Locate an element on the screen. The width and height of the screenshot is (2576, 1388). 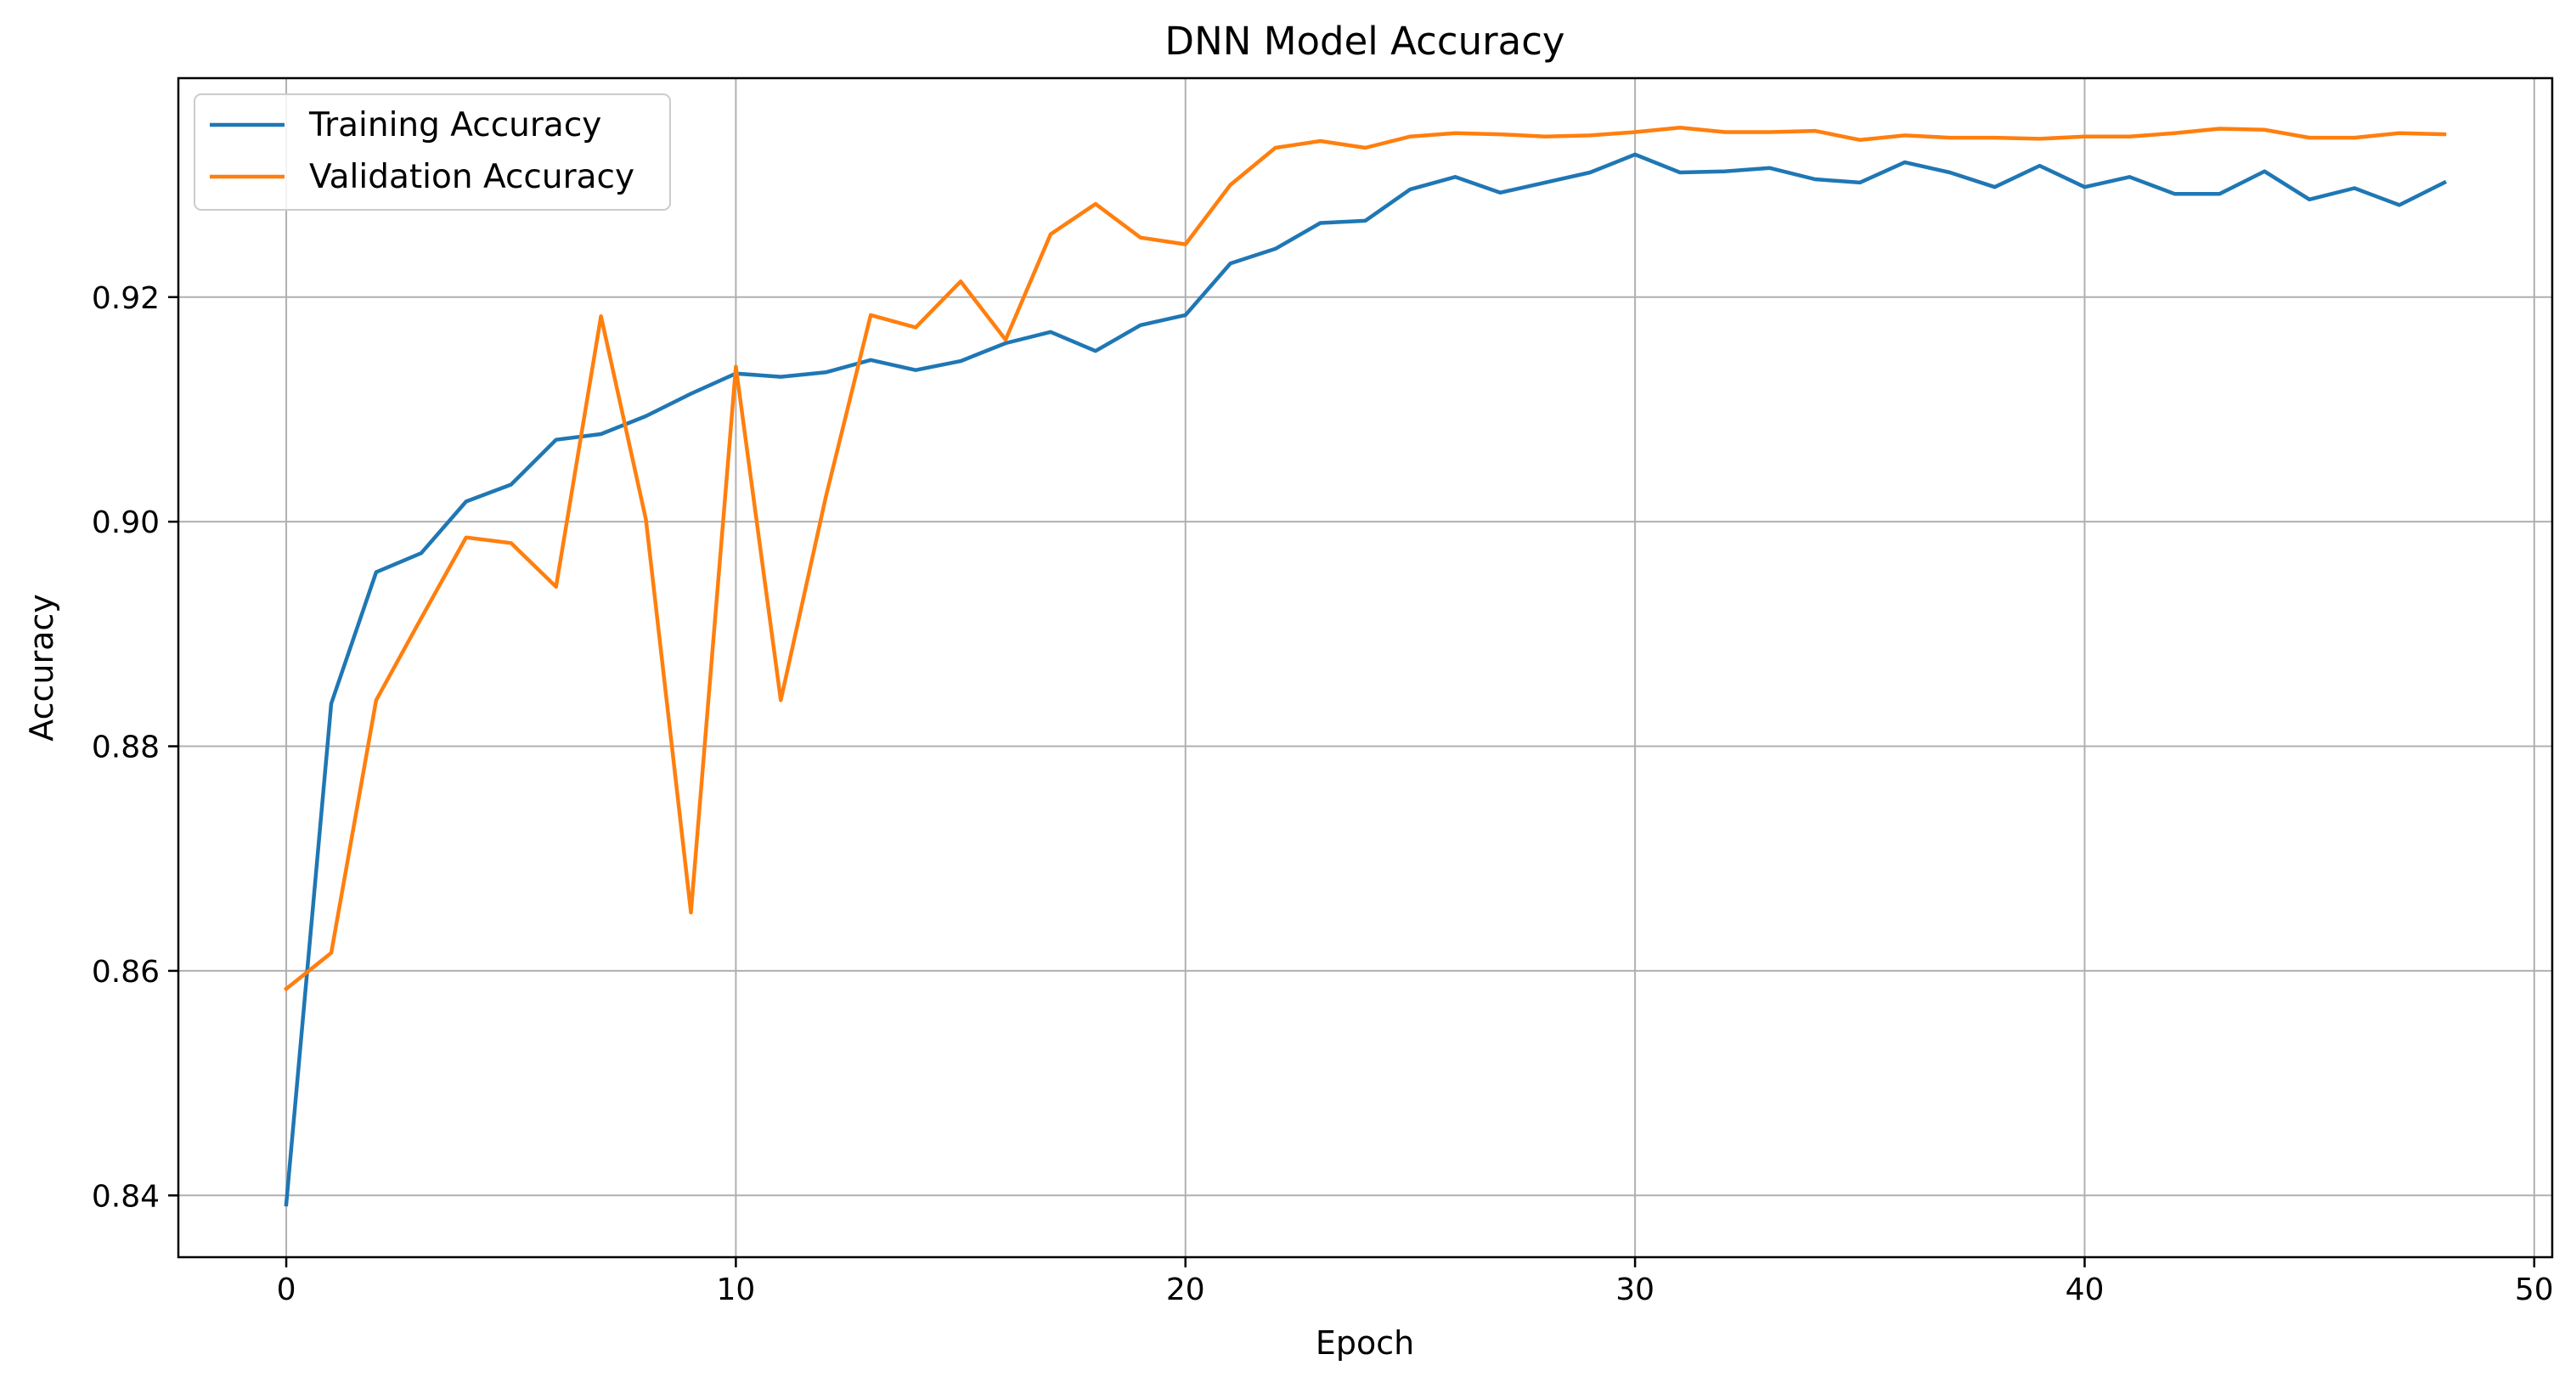
chart-title: DNN Model Accuracy is located at coordinates (1364, 41).